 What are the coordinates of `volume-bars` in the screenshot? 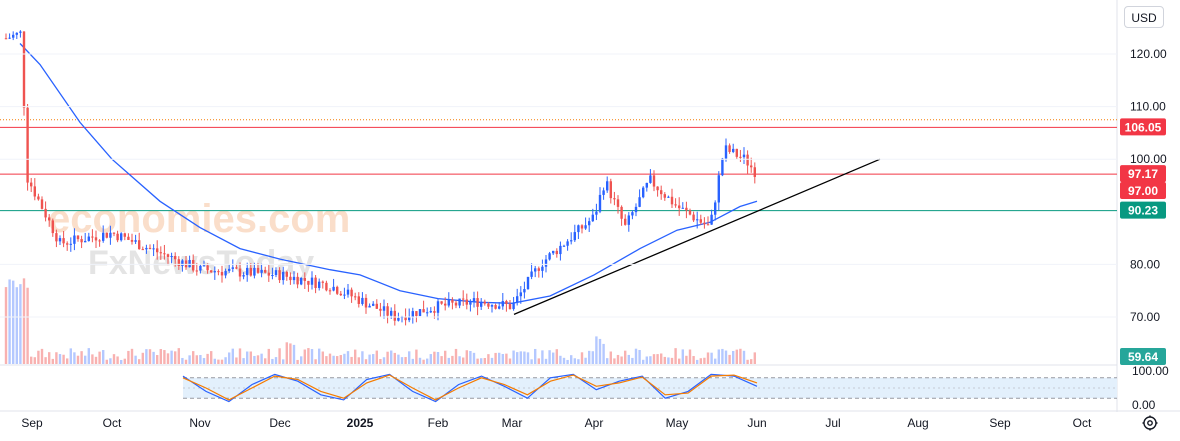 It's located at (380, 321).